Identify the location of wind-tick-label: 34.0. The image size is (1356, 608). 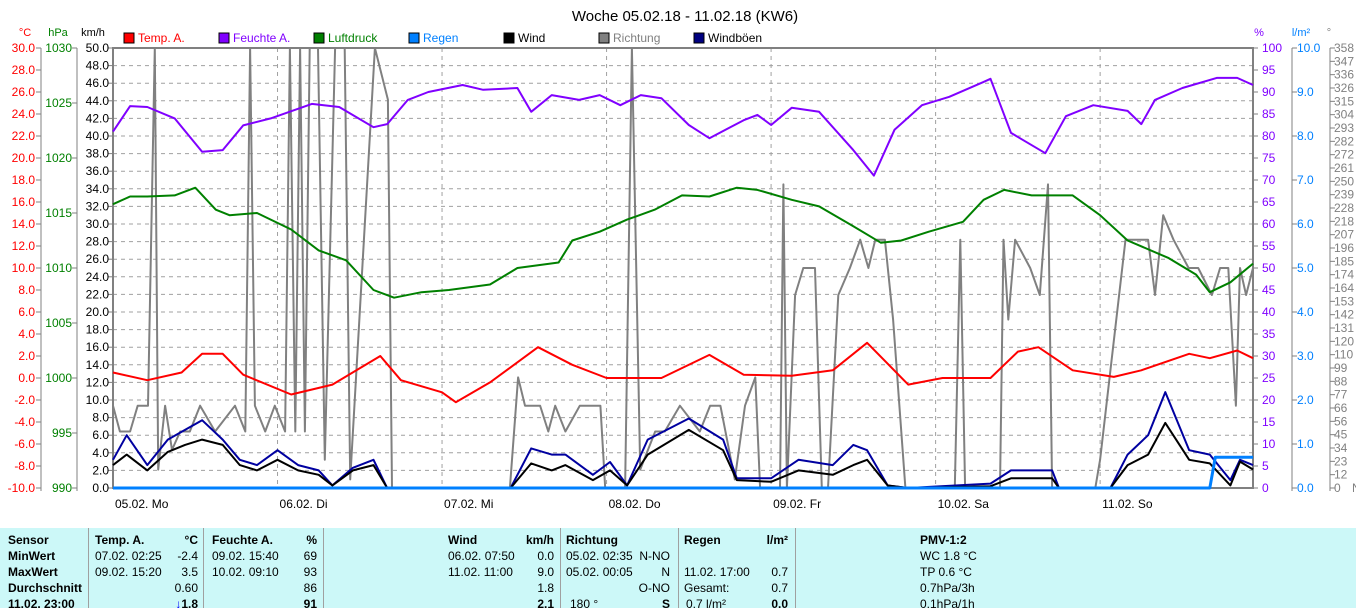
(98, 189).